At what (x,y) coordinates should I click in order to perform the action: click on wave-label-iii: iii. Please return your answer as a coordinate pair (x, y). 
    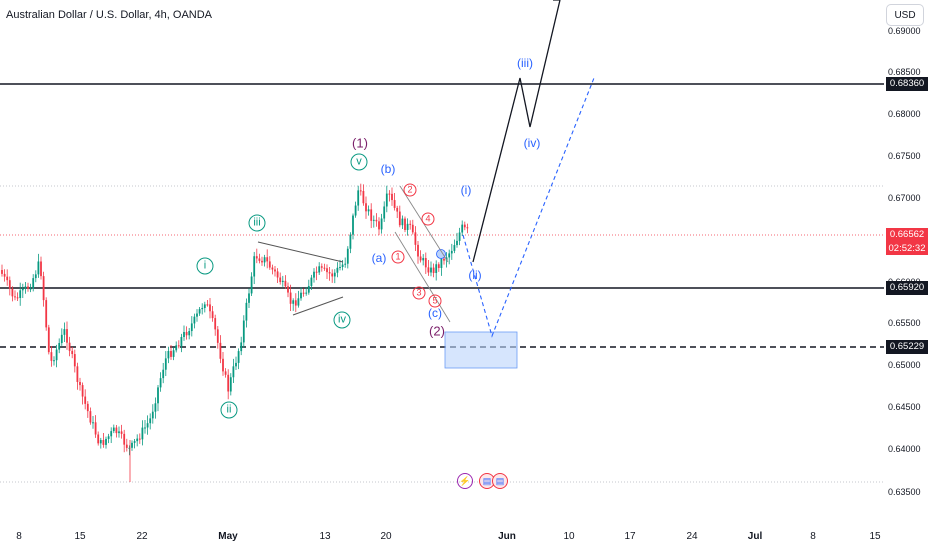
    Looking at the image, I should click on (257, 223).